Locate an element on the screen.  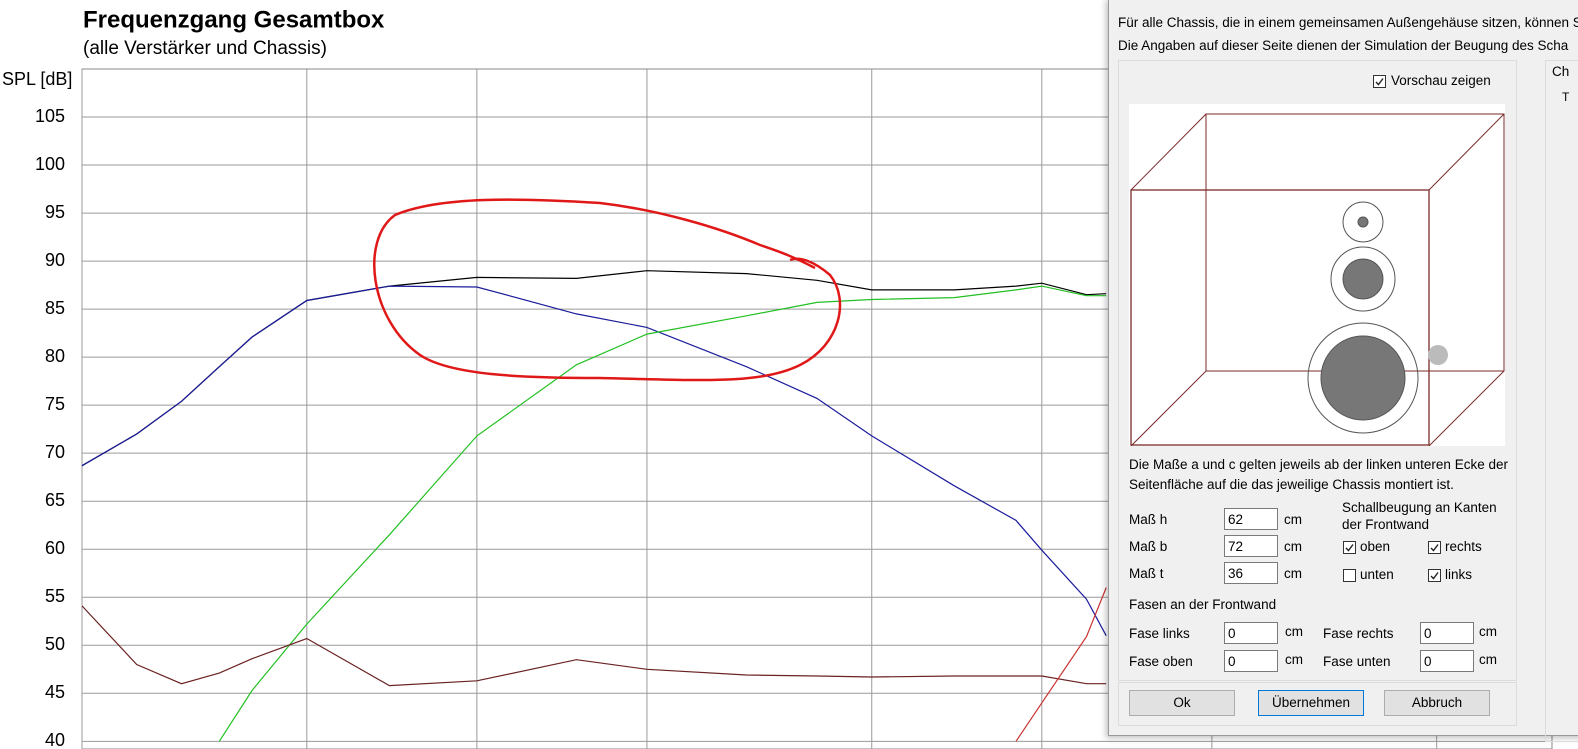
field-label: Maß t is located at coordinates (1146, 573).